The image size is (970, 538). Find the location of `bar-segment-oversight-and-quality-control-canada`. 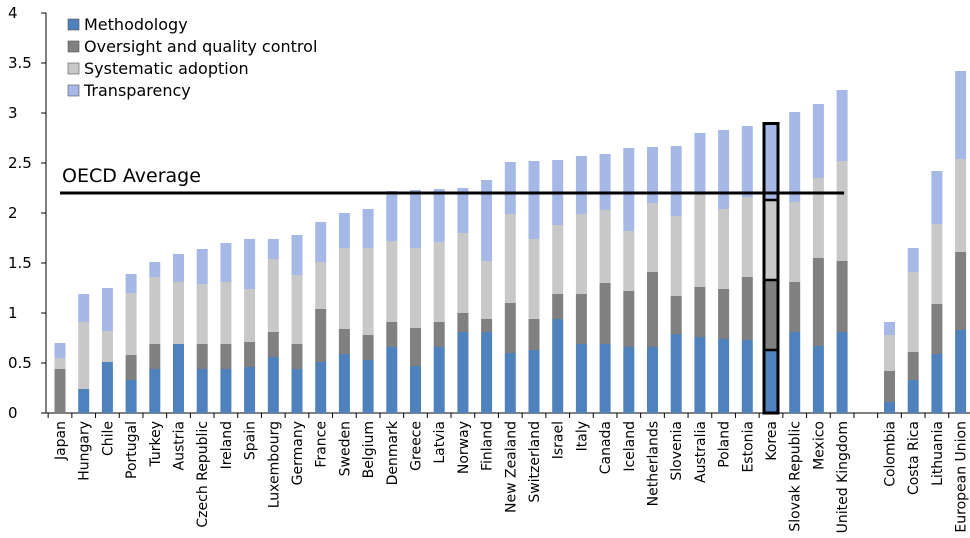

bar-segment-oversight-and-quality-control-canada is located at coordinates (605, 313).